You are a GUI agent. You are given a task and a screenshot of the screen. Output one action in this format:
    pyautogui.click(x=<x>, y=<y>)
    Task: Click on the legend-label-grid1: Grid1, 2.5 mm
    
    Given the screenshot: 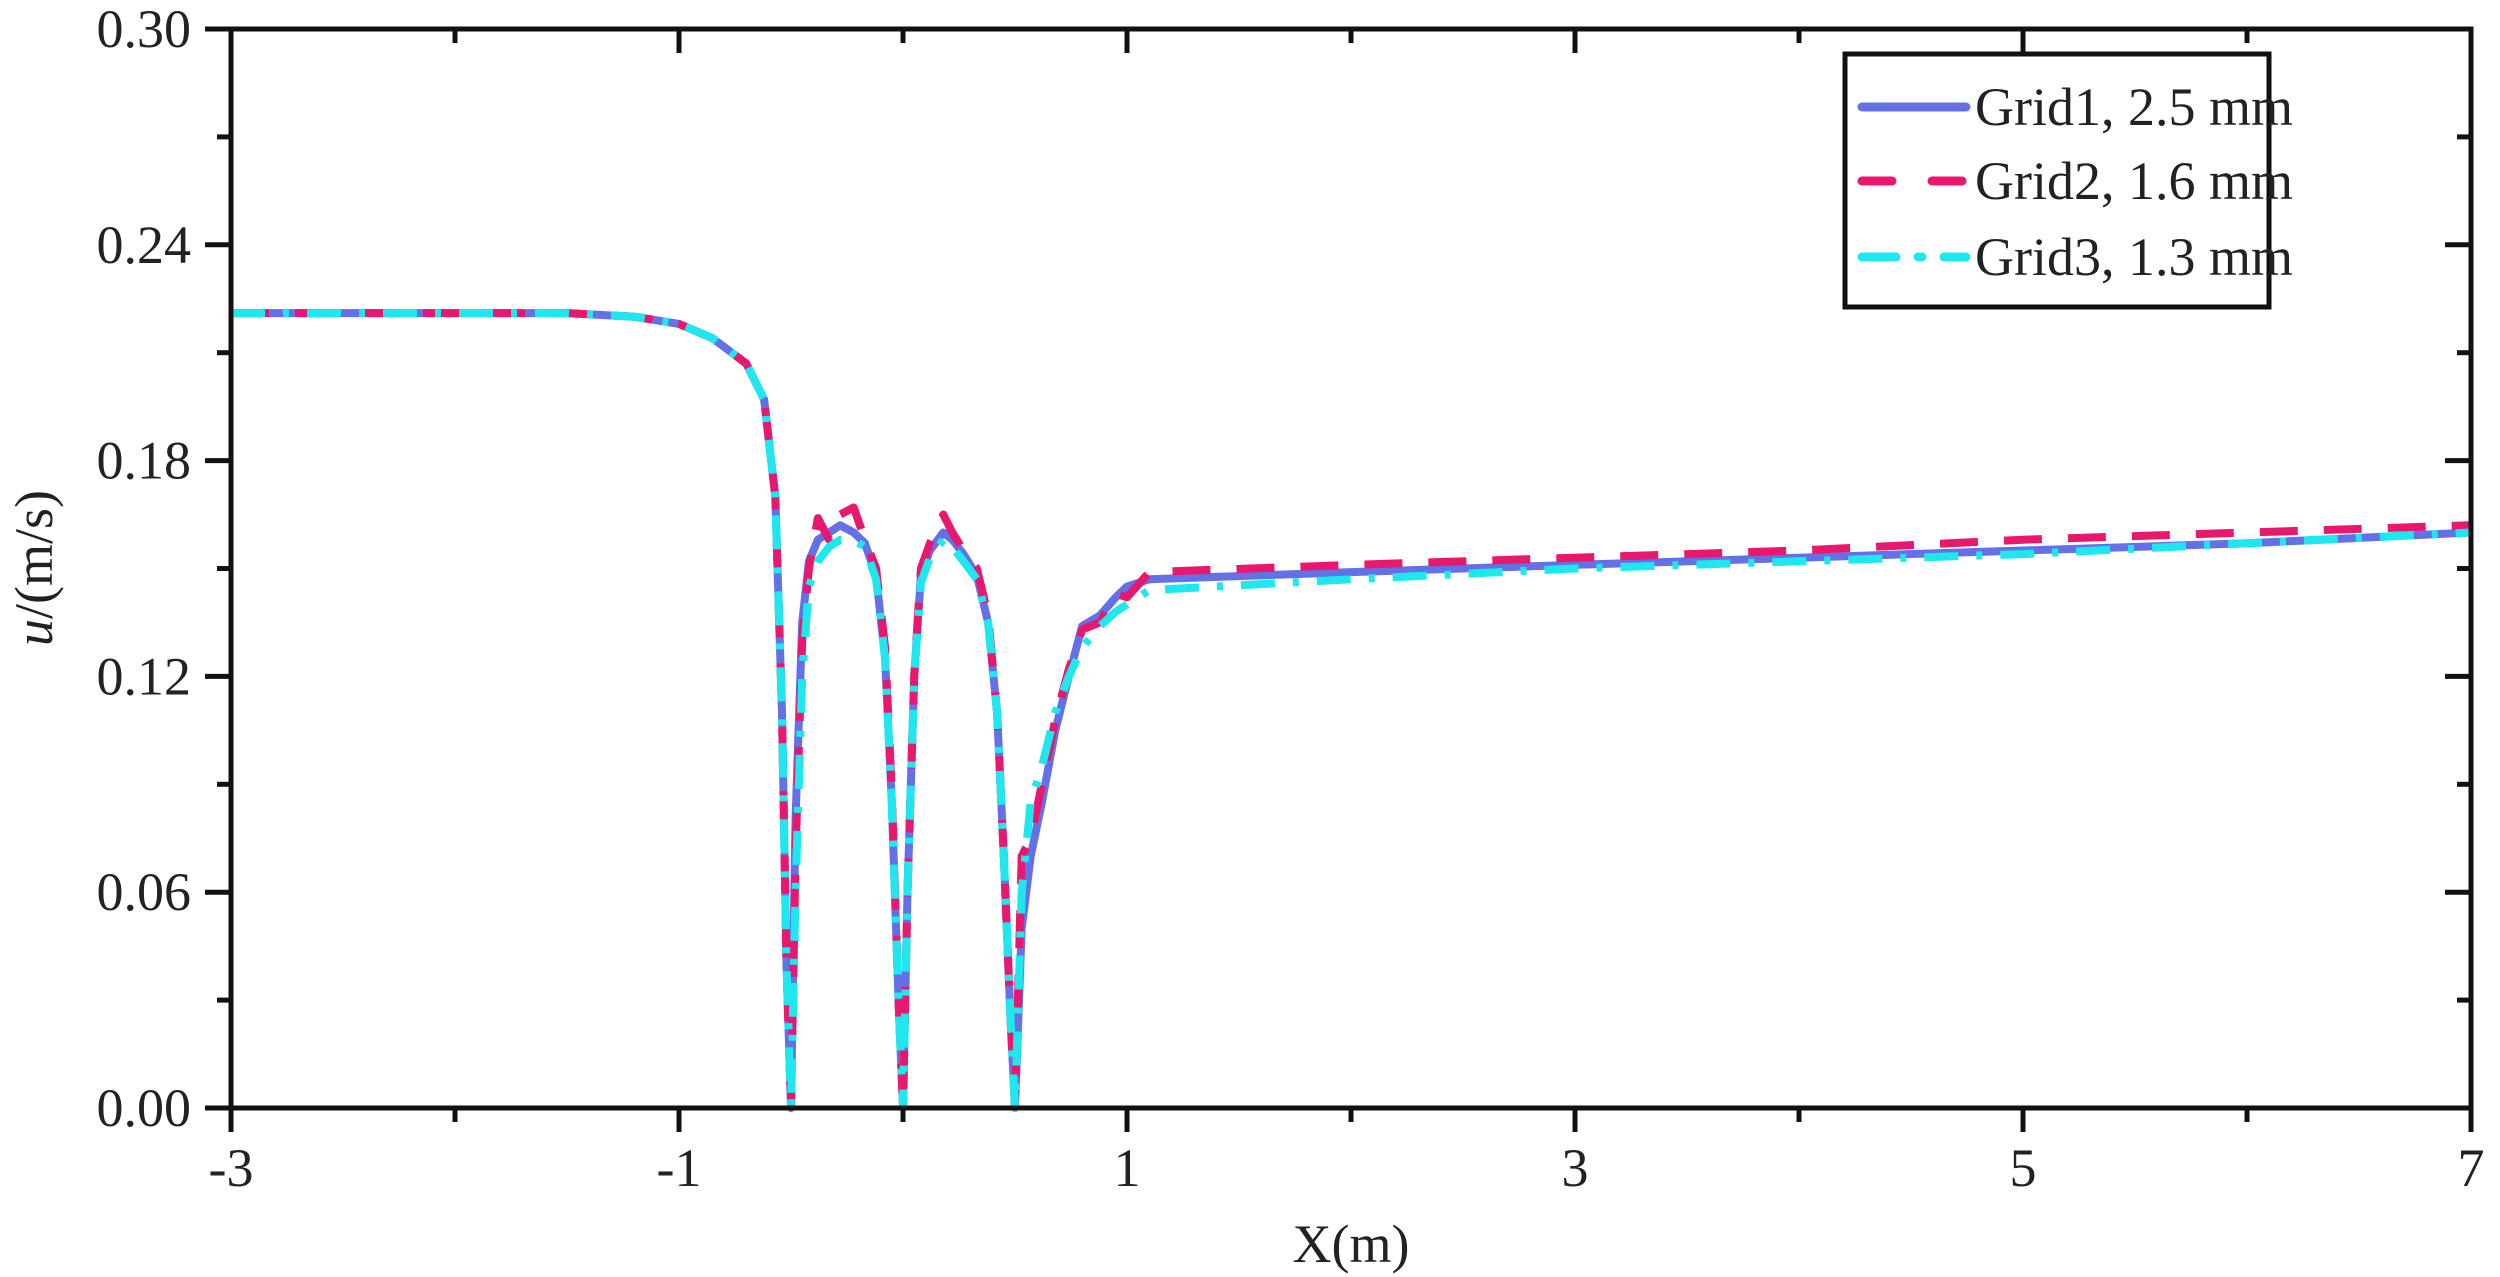 What is the action you would take?
    pyautogui.click(x=2134, y=107)
    